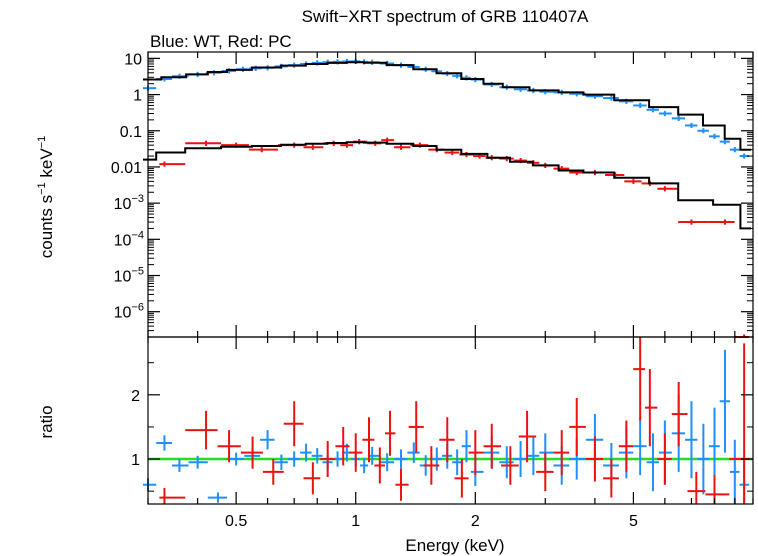 This screenshot has height=556, width=758. I want to click on x-tick-label: 1, so click(355, 521).